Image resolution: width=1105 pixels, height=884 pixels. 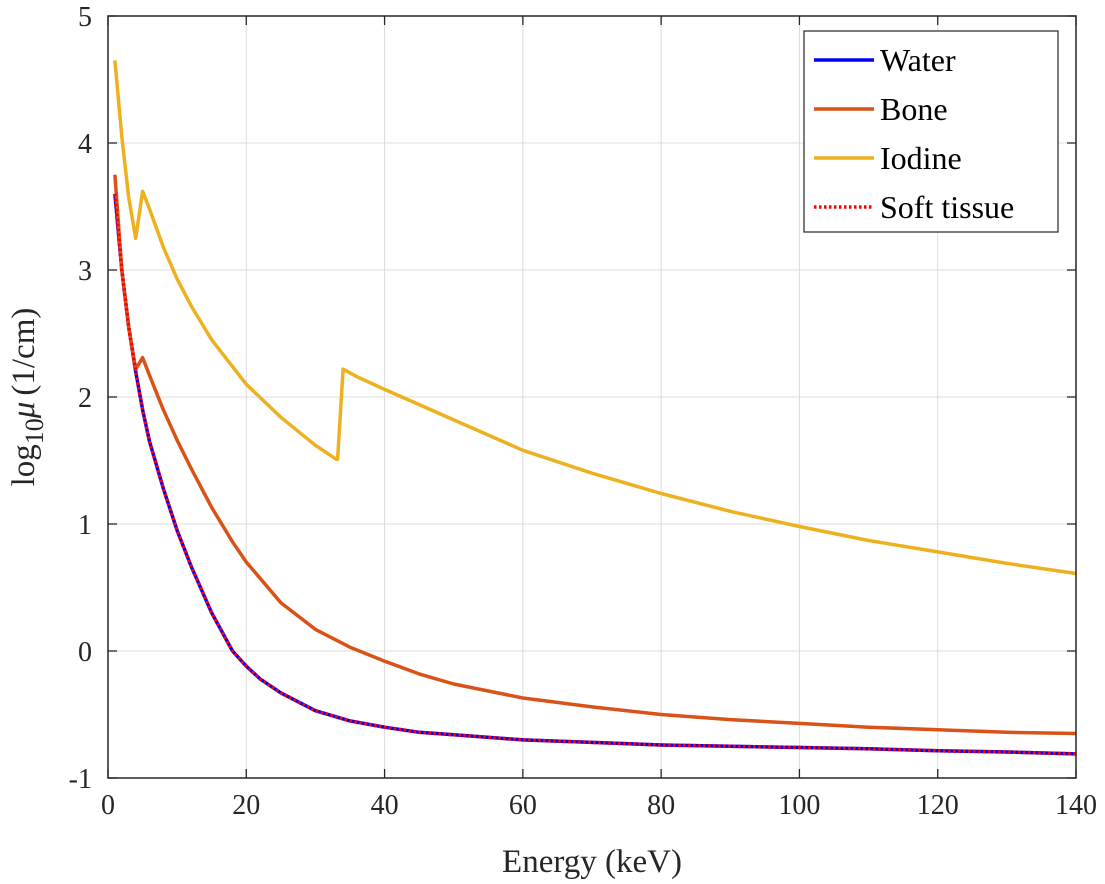 What do you see at coordinates (85, 17) in the screenshot?
I see `y-tick-label: 5` at bounding box center [85, 17].